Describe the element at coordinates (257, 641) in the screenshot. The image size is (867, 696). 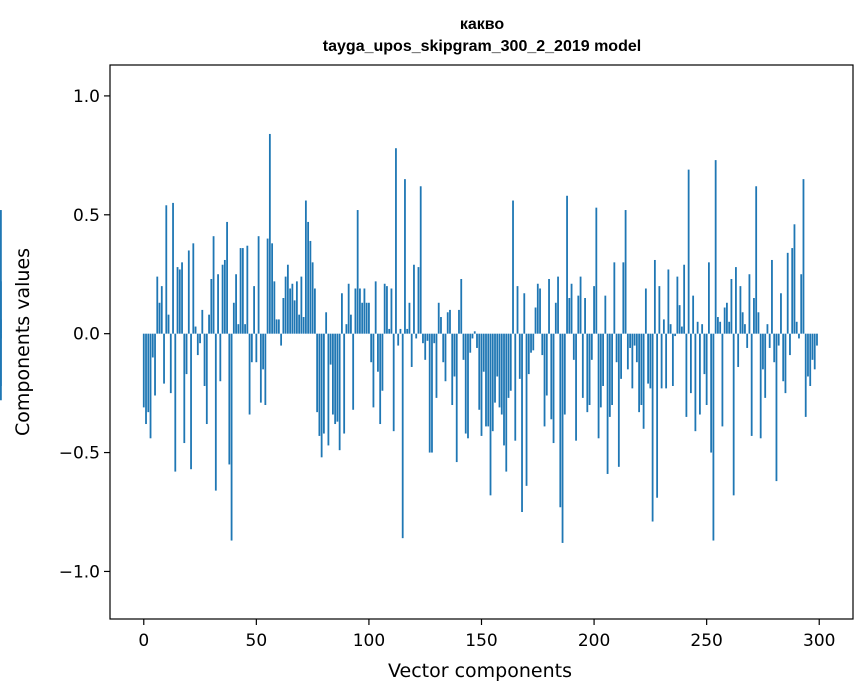
I see `x-tick-label: 50` at that location.